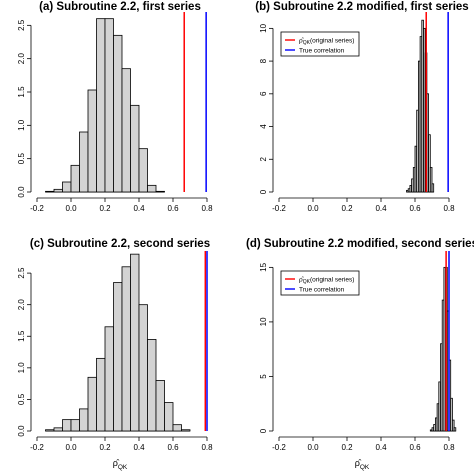 The height and width of the screenshot is (474, 474). I want to click on y-tick-label: 5, so click(263, 376).